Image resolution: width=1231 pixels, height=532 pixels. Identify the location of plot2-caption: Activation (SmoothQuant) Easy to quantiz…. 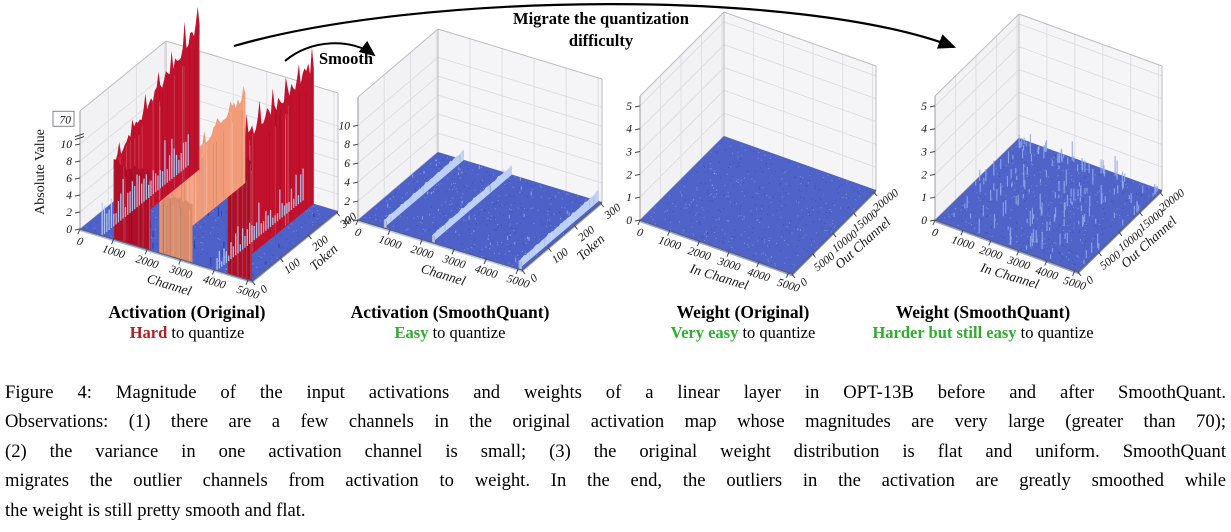
(450, 322).